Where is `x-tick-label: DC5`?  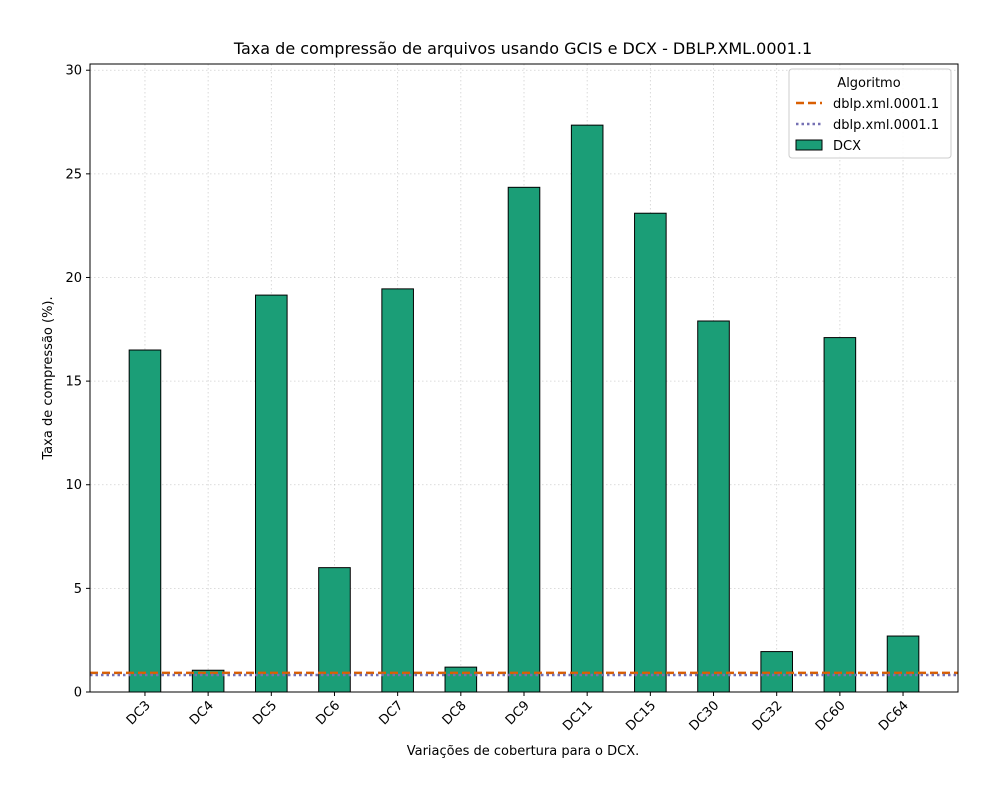
x-tick-label: DC5 is located at coordinates (265, 713).